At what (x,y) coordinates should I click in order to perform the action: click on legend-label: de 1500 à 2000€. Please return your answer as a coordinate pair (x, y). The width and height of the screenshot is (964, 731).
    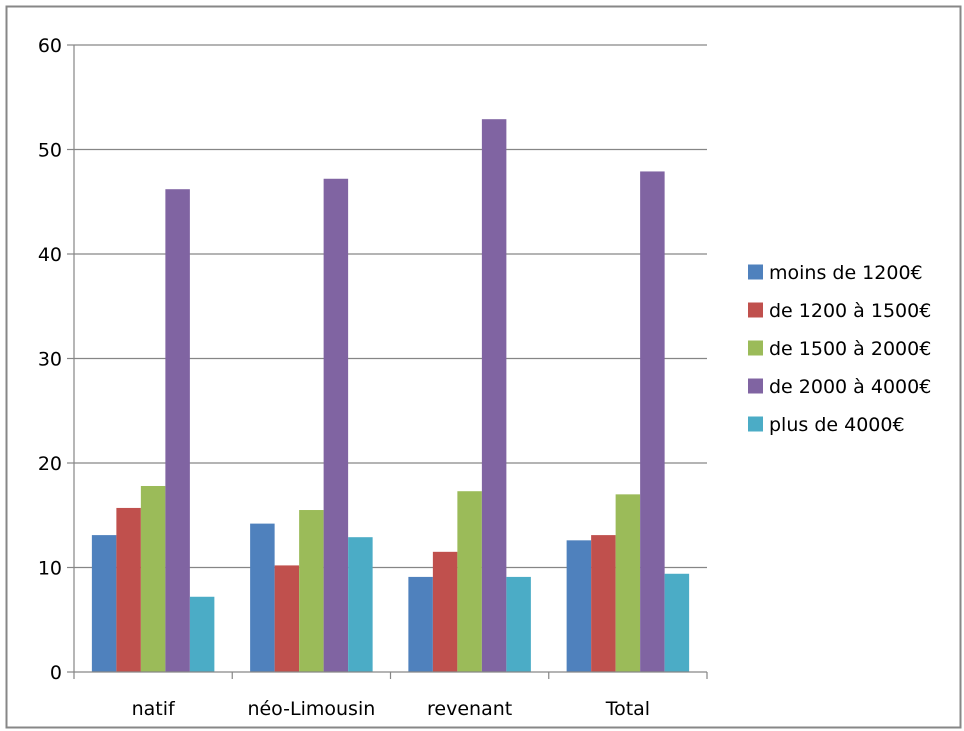
    Looking at the image, I should click on (850, 349).